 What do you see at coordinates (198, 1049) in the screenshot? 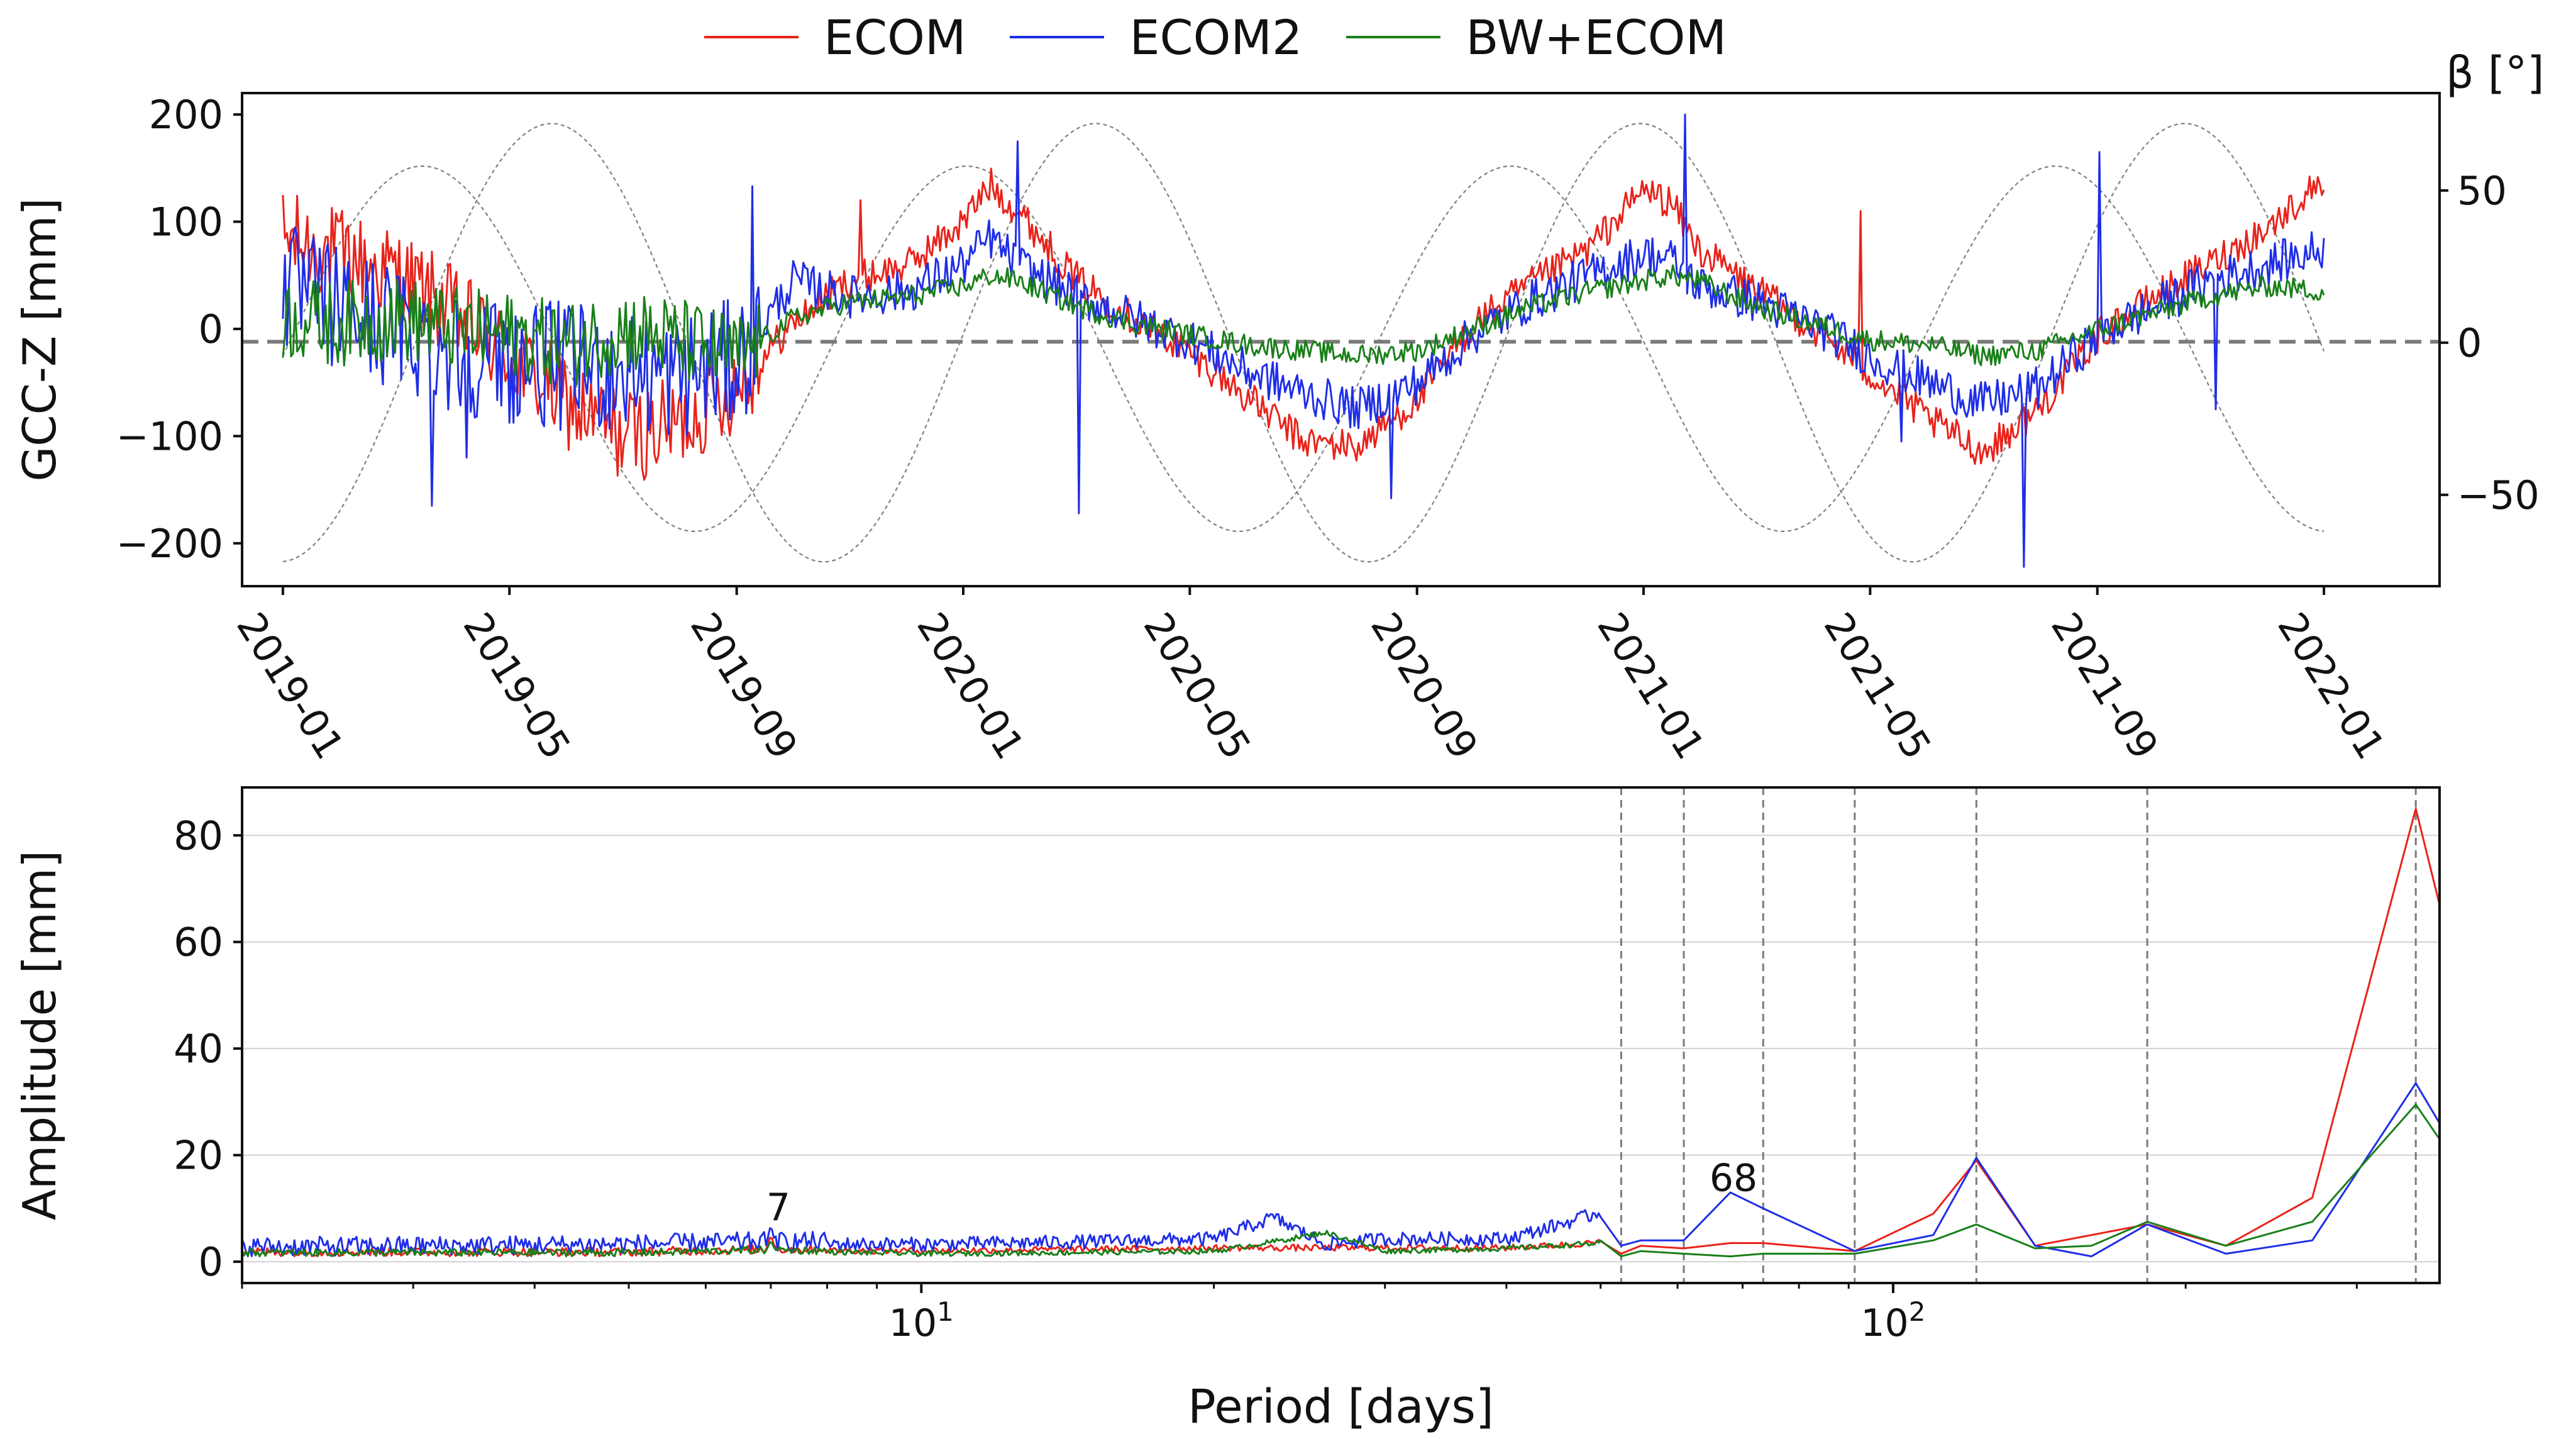
I see `y-tick-label: 40` at bounding box center [198, 1049].